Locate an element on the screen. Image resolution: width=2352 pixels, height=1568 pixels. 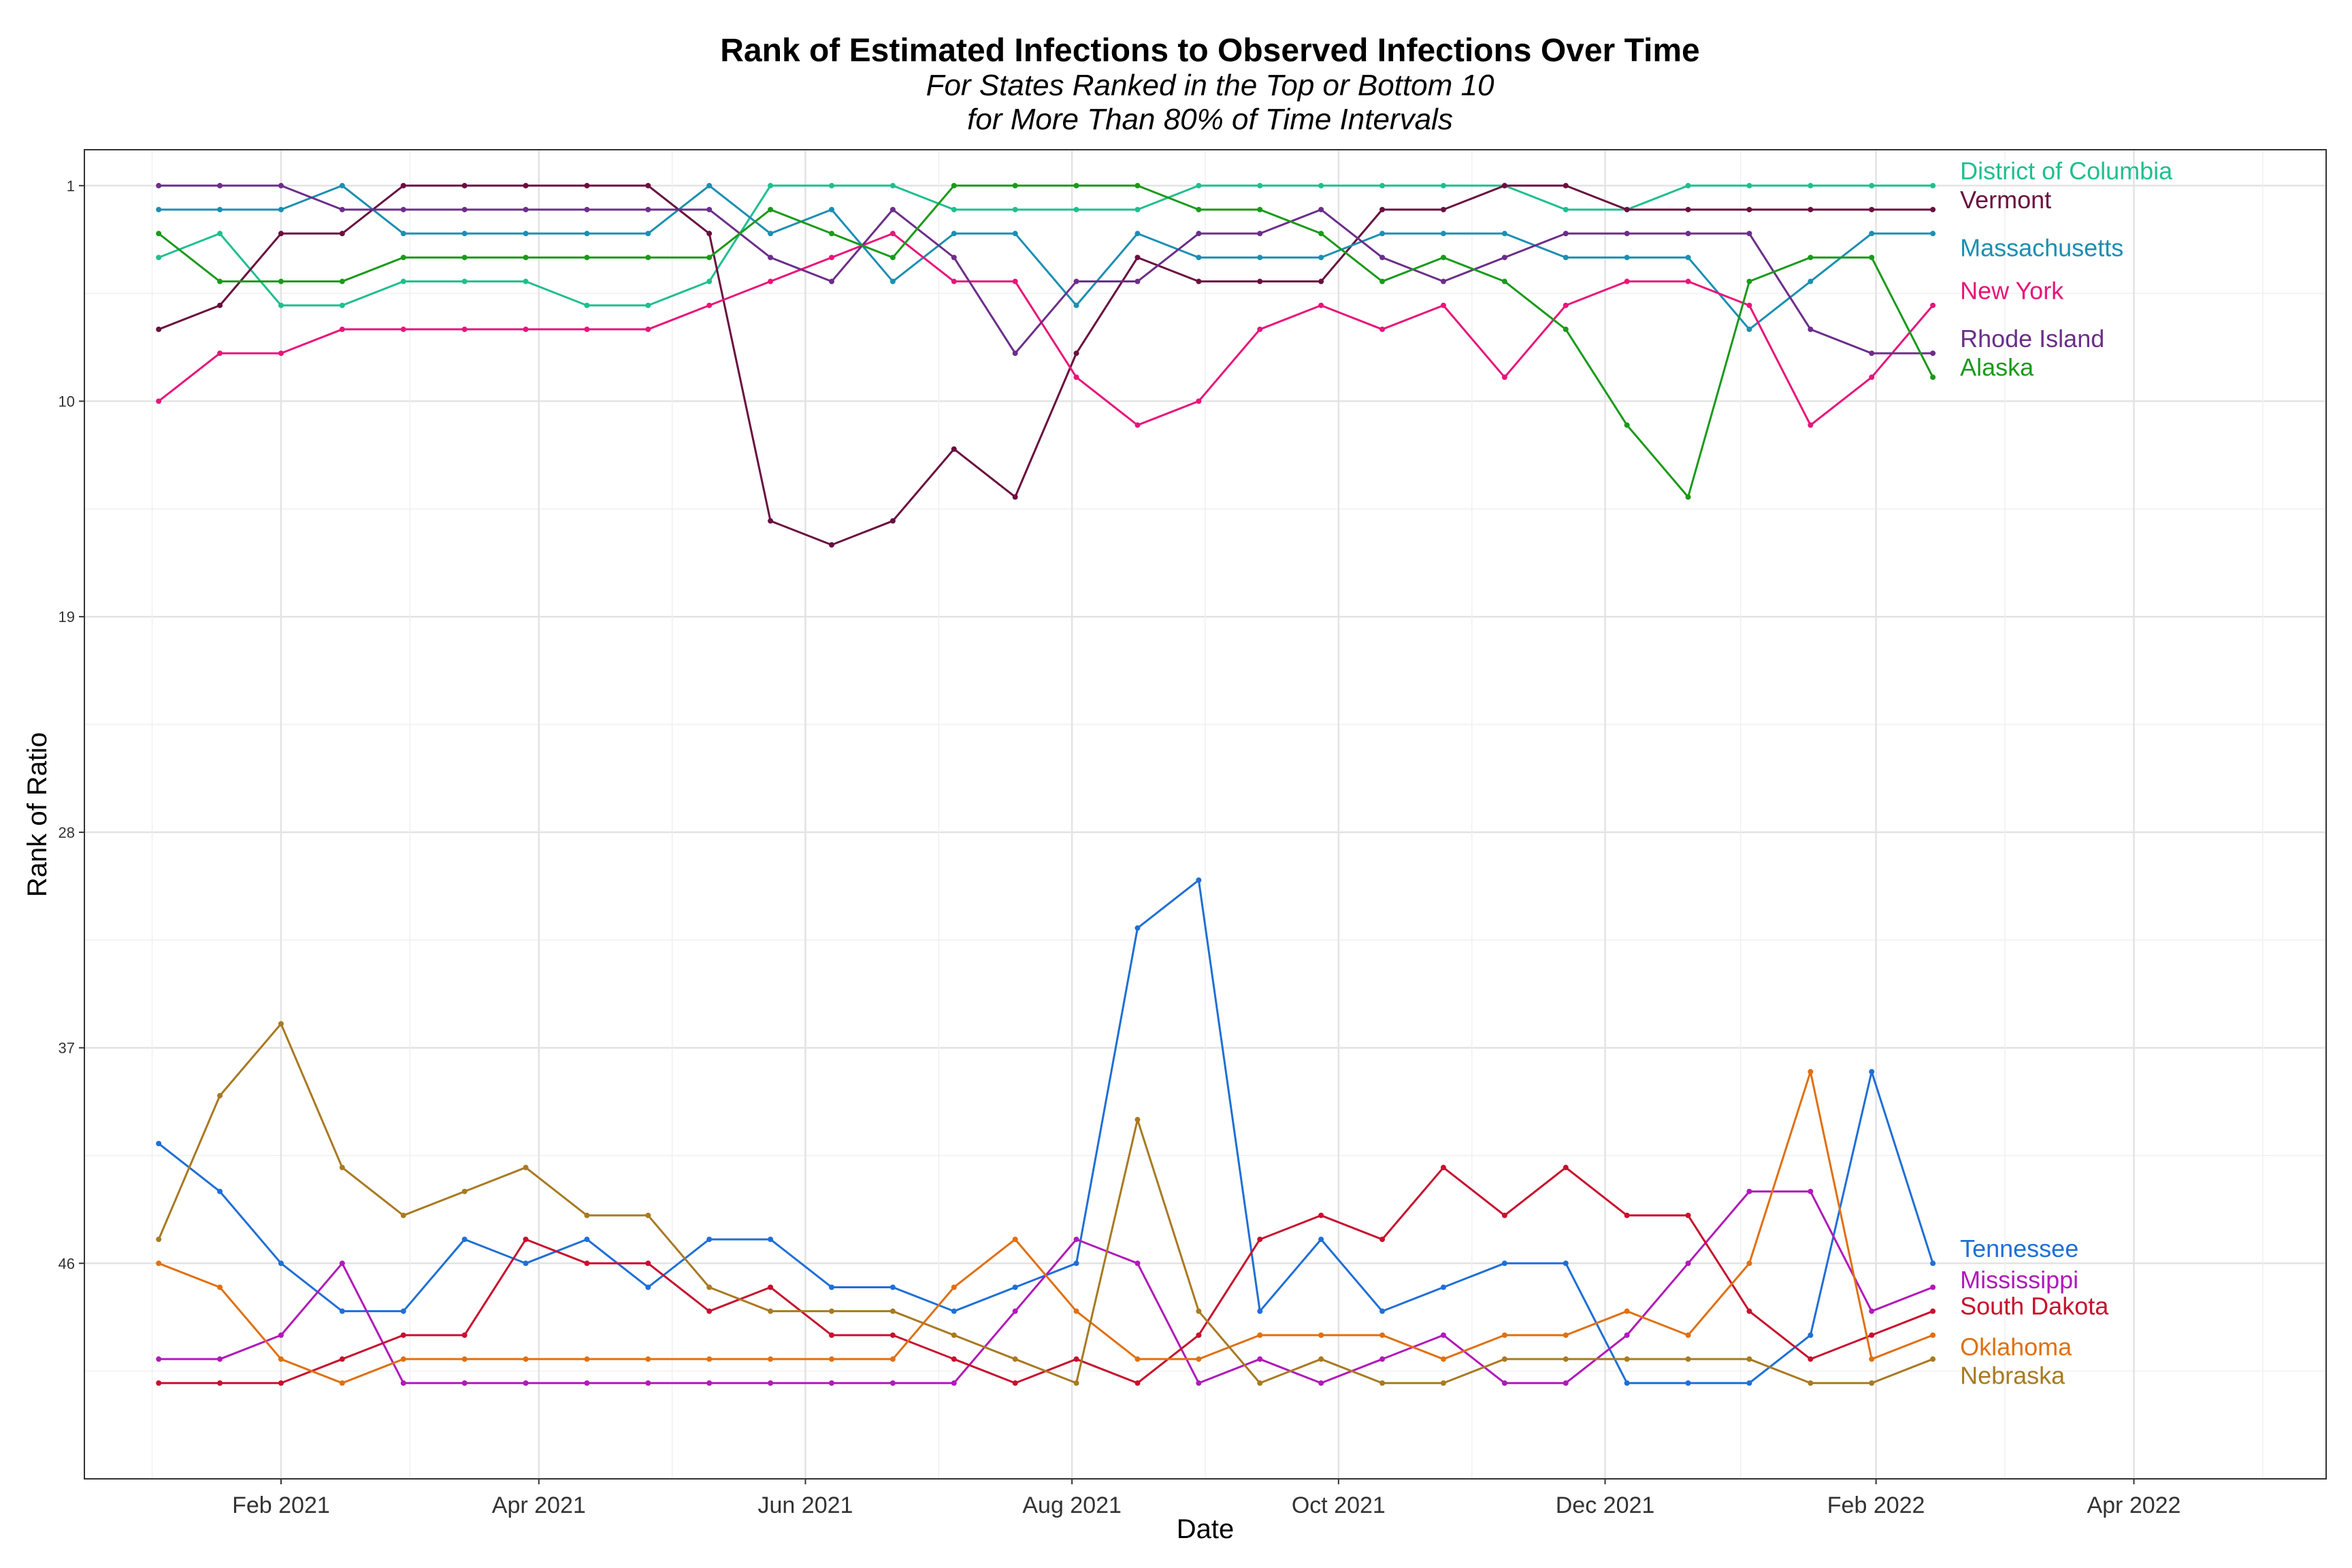
series-line-district-of-columbia is located at coordinates (1046, 245).